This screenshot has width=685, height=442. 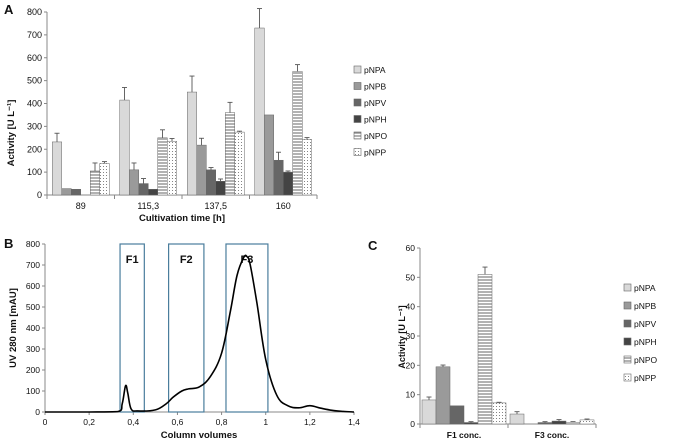 What do you see at coordinates (307, 167) in the screenshot?
I see `chart-a-bar-pNPP` at bounding box center [307, 167].